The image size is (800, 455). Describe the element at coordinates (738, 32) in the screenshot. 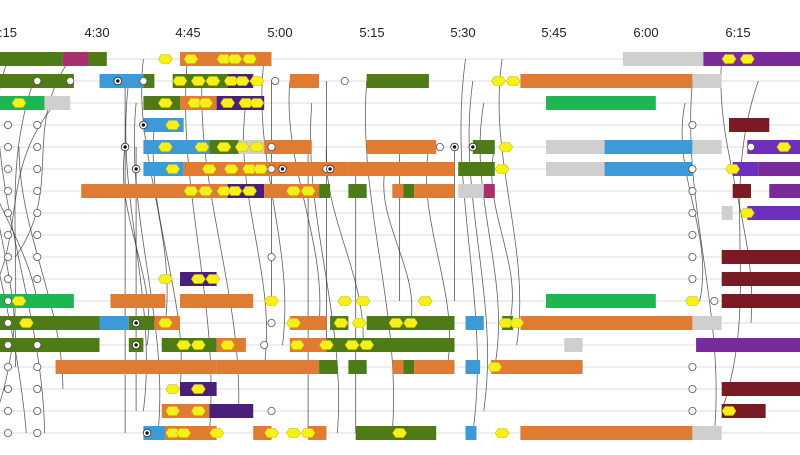

I see `time-label: 6:15` at that location.